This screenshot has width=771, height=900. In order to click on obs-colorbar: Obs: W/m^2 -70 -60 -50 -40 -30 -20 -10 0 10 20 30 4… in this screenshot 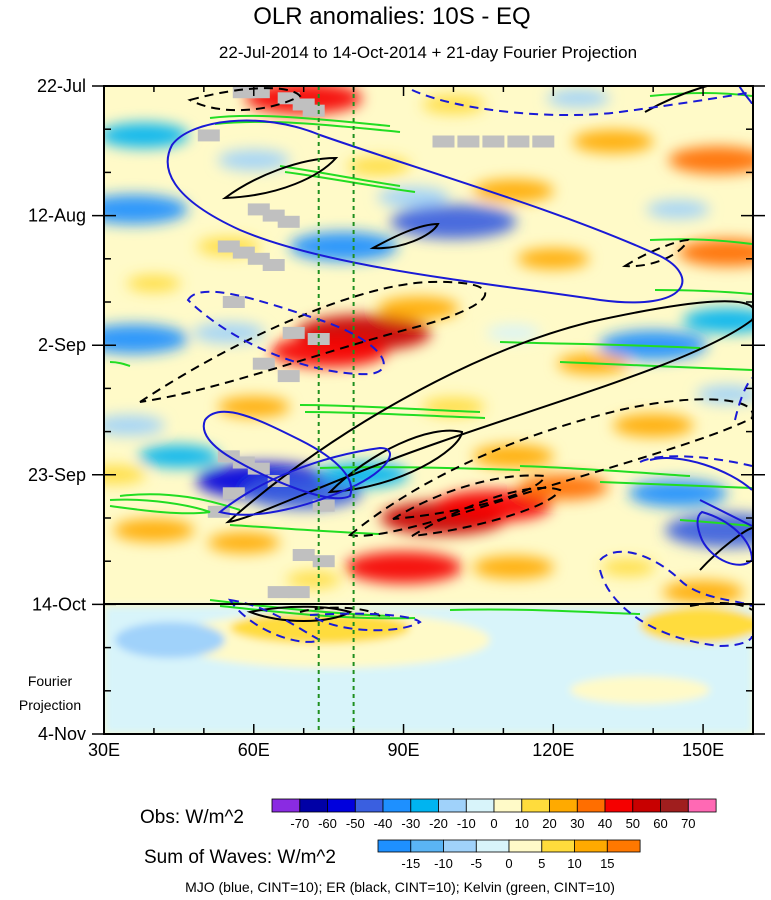, I will do `click(428, 814)`.